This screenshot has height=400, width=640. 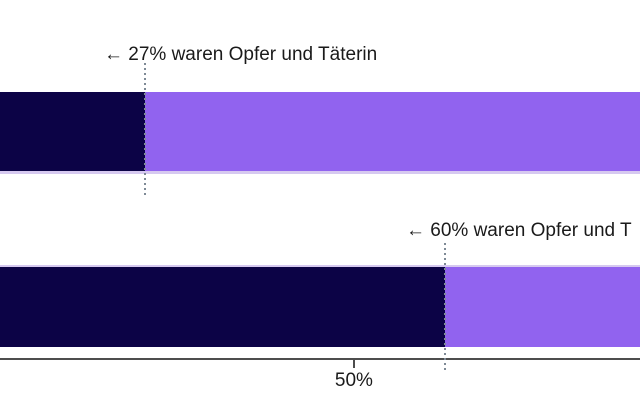 I want to click on x-axis-tick-50pct, so click(x=353, y=364).